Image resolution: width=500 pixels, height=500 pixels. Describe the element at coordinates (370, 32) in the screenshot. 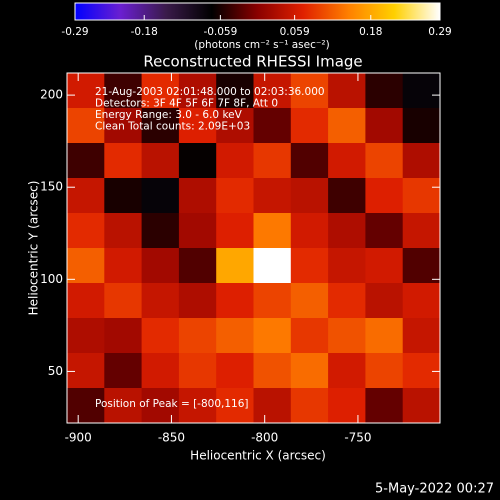

I see `colorbar-tick-label: 0.18` at that location.